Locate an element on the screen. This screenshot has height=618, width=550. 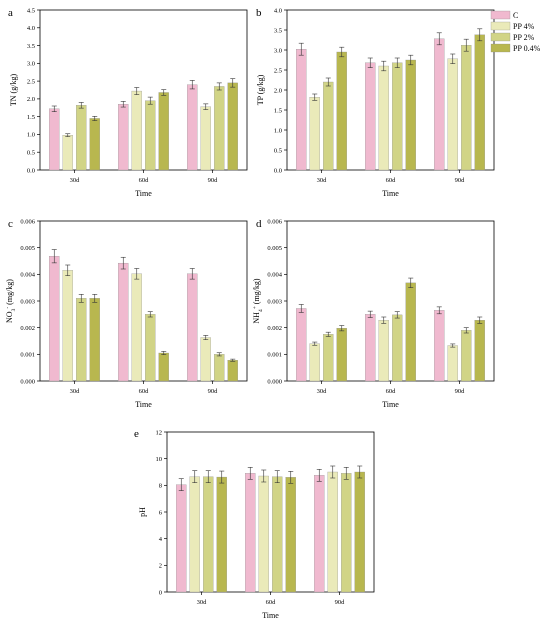
legend-label: PP 0.4% is located at coordinates (527, 48).